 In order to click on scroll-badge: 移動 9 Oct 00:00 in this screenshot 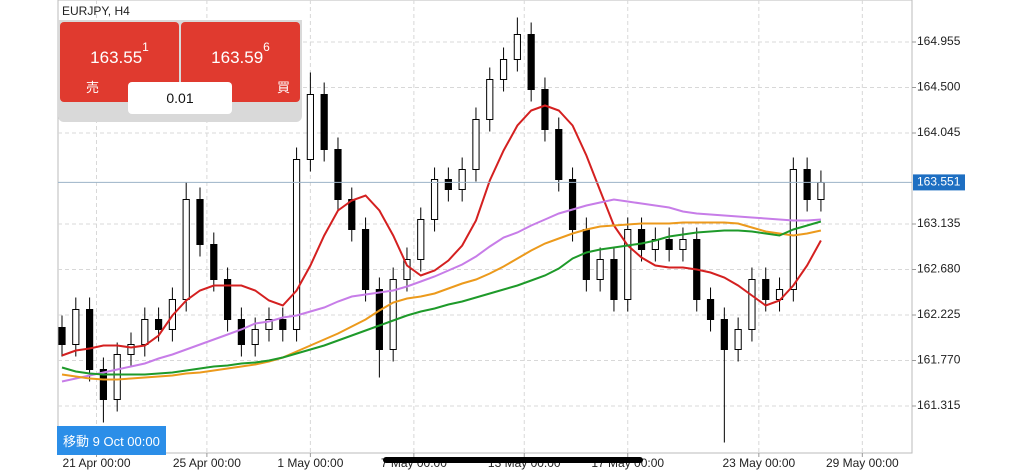, I will do `click(111, 440)`.